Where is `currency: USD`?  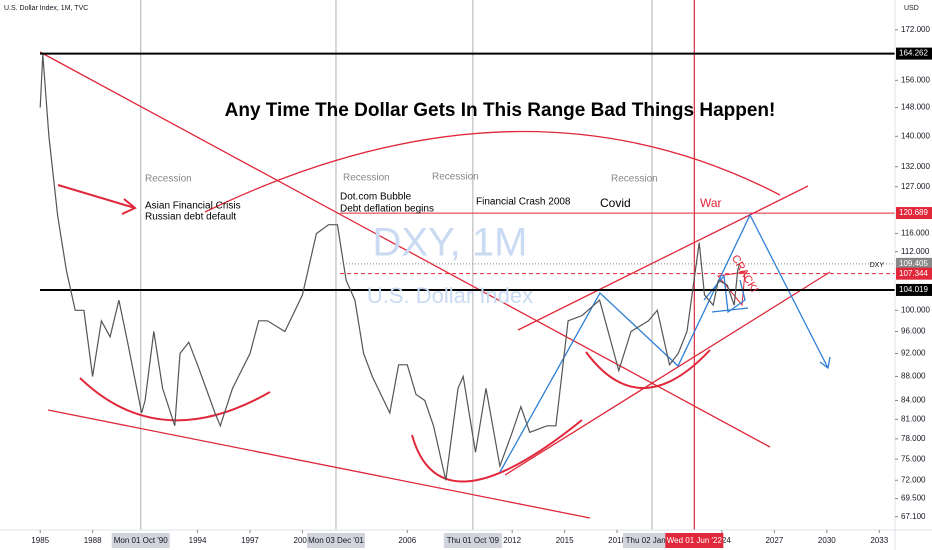 currency: USD is located at coordinates (911, 8).